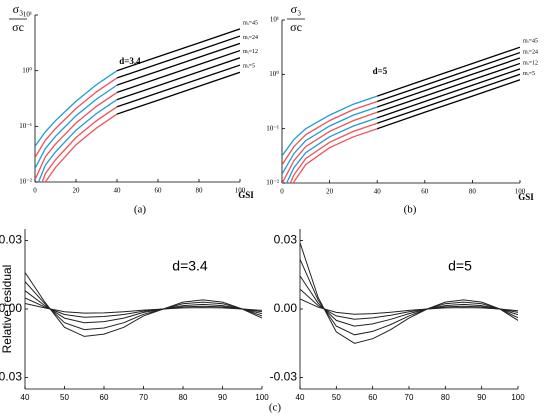 The width and height of the screenshot is (550, 417). I want to click on caption: (a), so click(140, 210).